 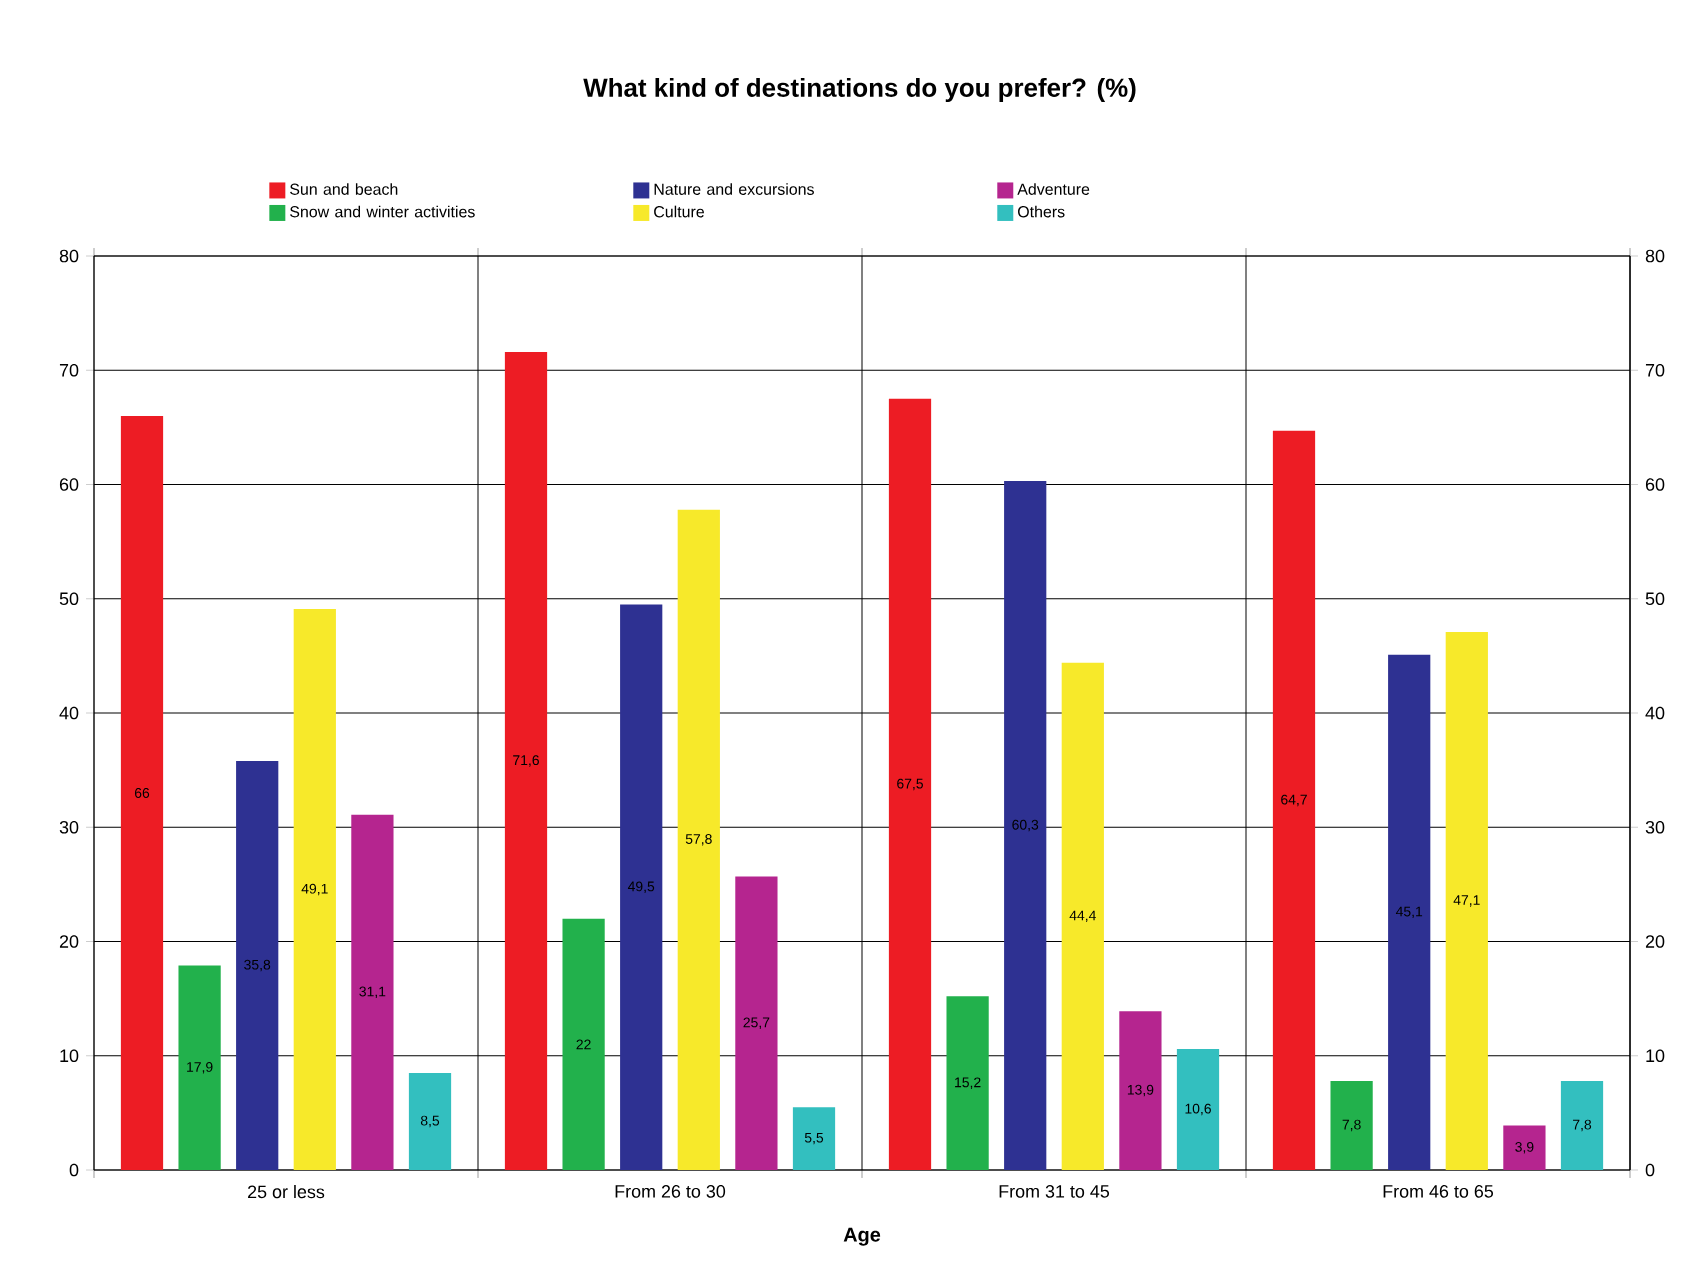 I want to click on y-tick-label: 10, so click(x=1655, y=1056).